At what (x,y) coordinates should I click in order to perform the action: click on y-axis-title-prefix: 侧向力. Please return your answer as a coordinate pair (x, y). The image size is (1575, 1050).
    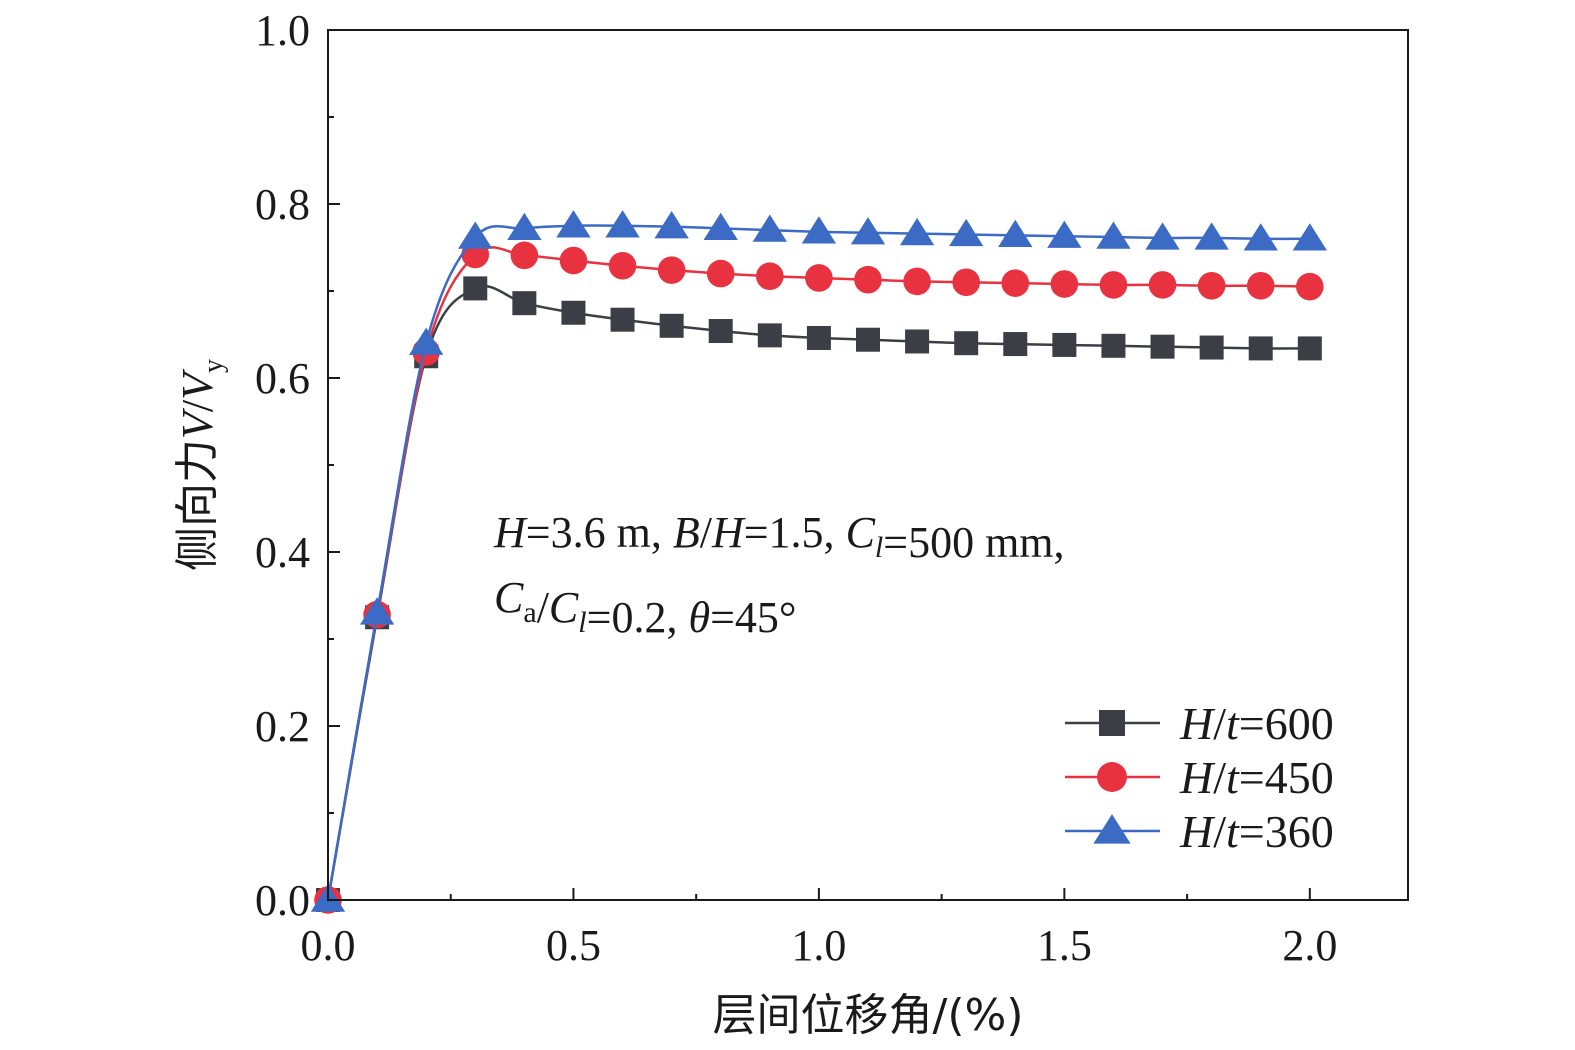
    Looking at the image, I should click on (197, 505).